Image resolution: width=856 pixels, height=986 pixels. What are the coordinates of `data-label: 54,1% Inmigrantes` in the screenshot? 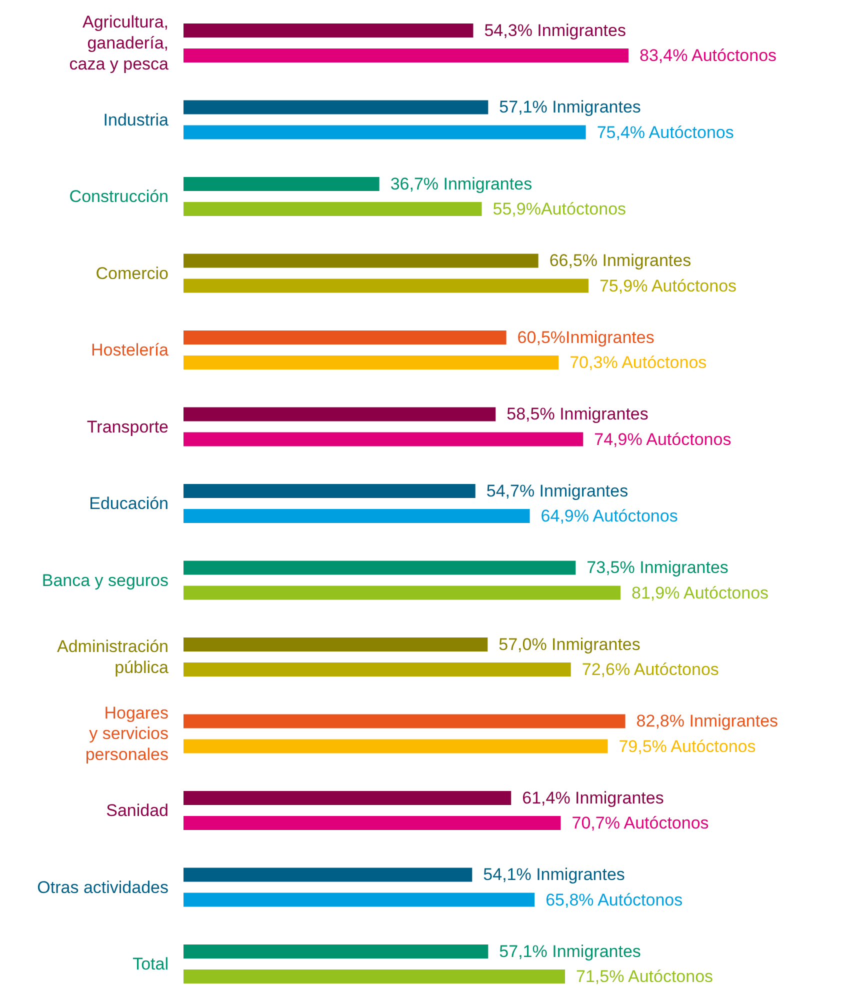 It's located at (554, 874).